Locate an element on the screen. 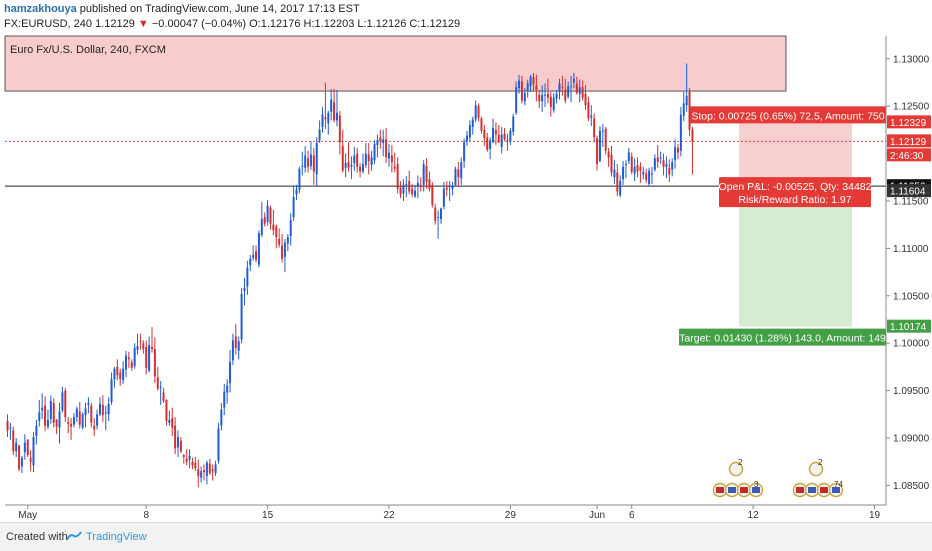  price-label-text: 1.12129 is located at coordinates (908, 142).